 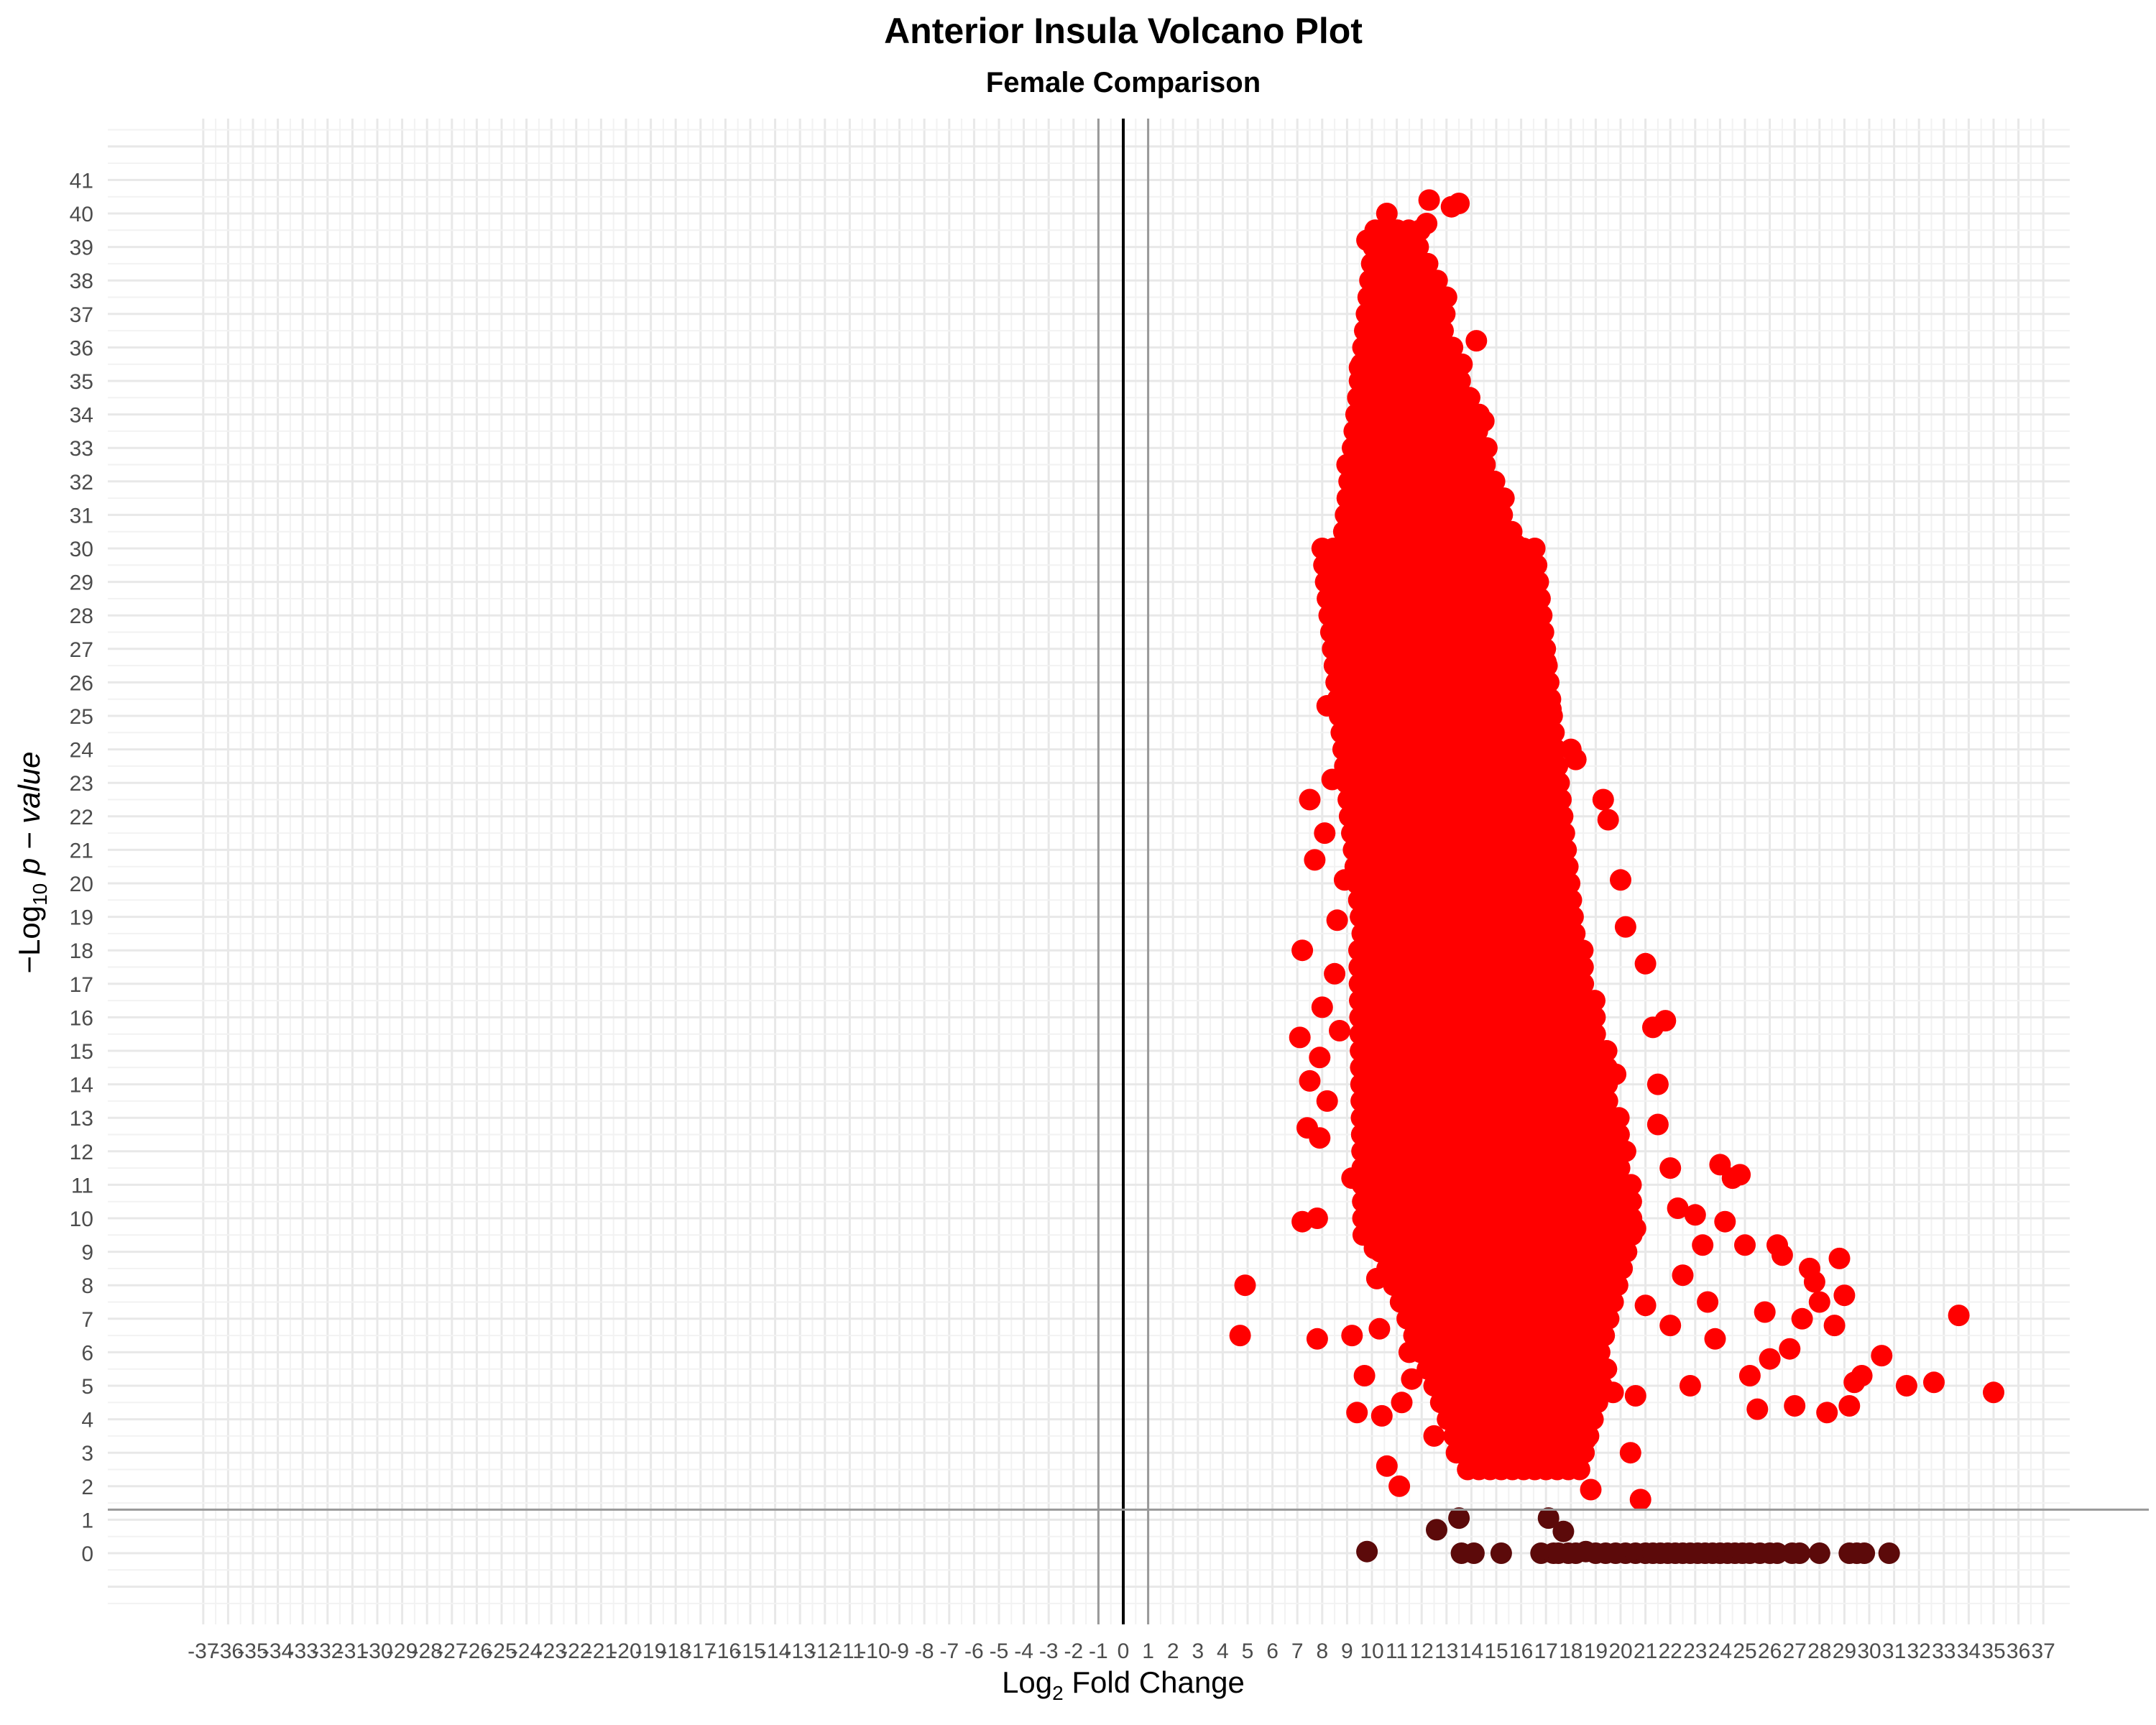 I want to click on y-tick-label: 16, so click(x=81, y=1018).